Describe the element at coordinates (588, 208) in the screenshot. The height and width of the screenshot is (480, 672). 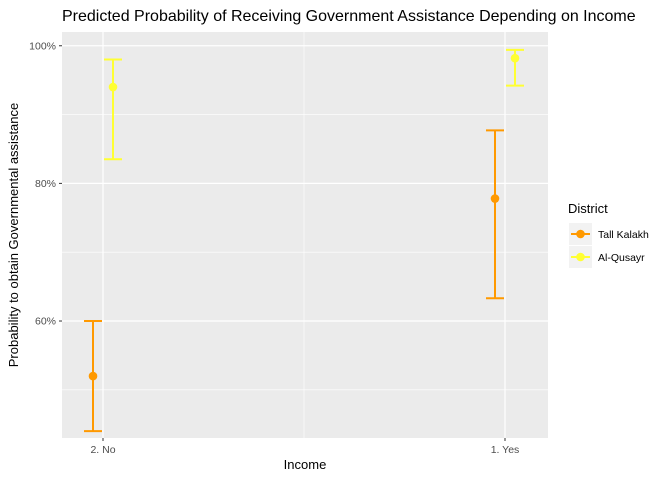
I see `legend-title: District` at that location.